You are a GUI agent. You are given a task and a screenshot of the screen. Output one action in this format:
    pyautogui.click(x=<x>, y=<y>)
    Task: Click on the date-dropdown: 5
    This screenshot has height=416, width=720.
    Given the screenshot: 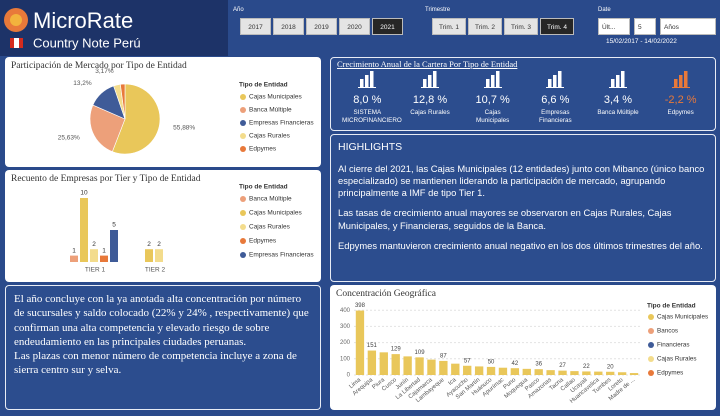 What is the action you would take?
    pyautogui.click(x=645, y=26)
    